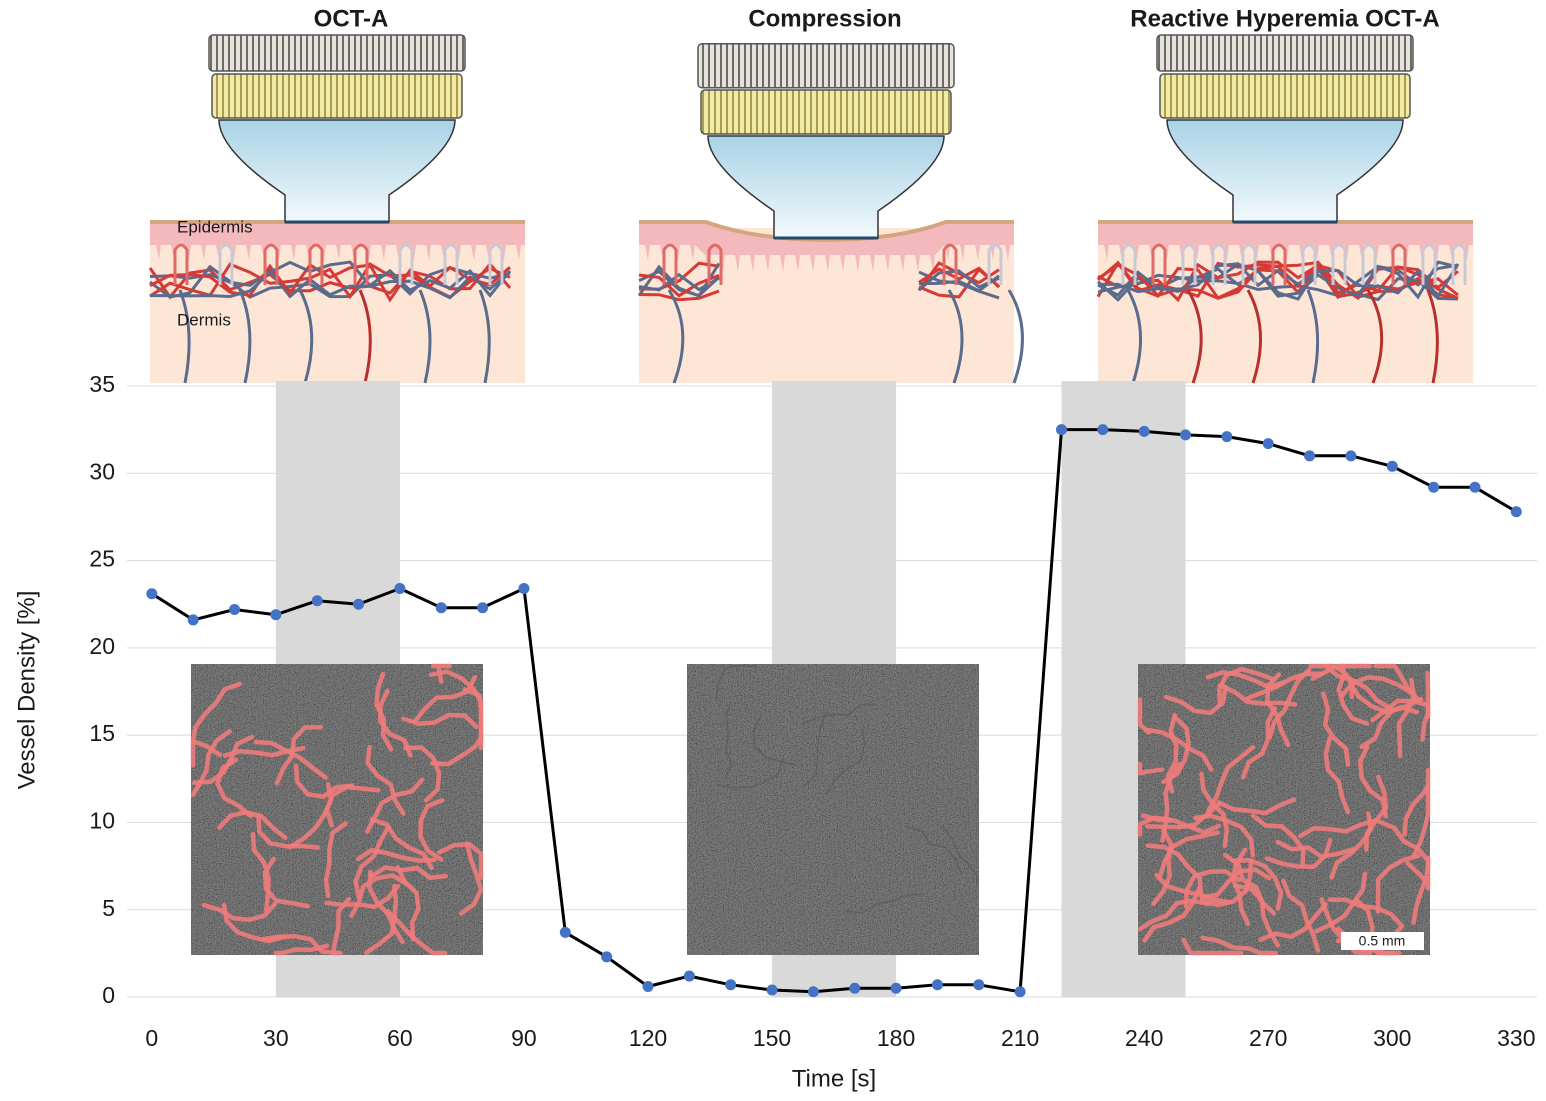  What do you see at coordinates (108, 908) in the screenshot?
I see `y-tick-label: 5` at bounding box center [108, 908].